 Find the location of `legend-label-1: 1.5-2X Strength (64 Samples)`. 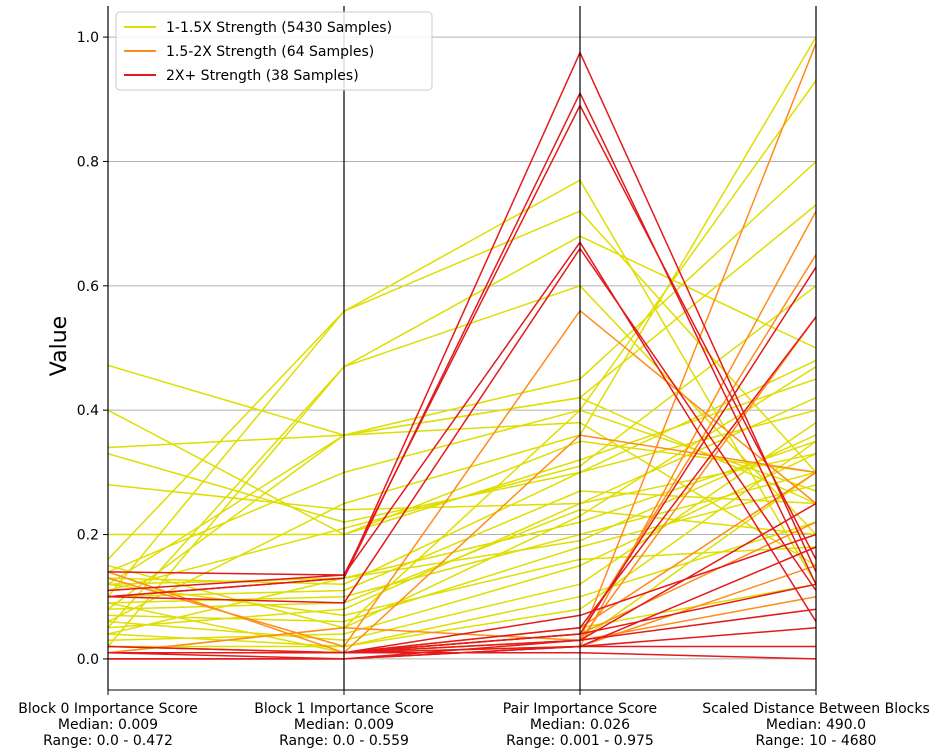

legend-label-1: 1.5-2X Strength (64 Samples) is located at coordinates (270, 52).